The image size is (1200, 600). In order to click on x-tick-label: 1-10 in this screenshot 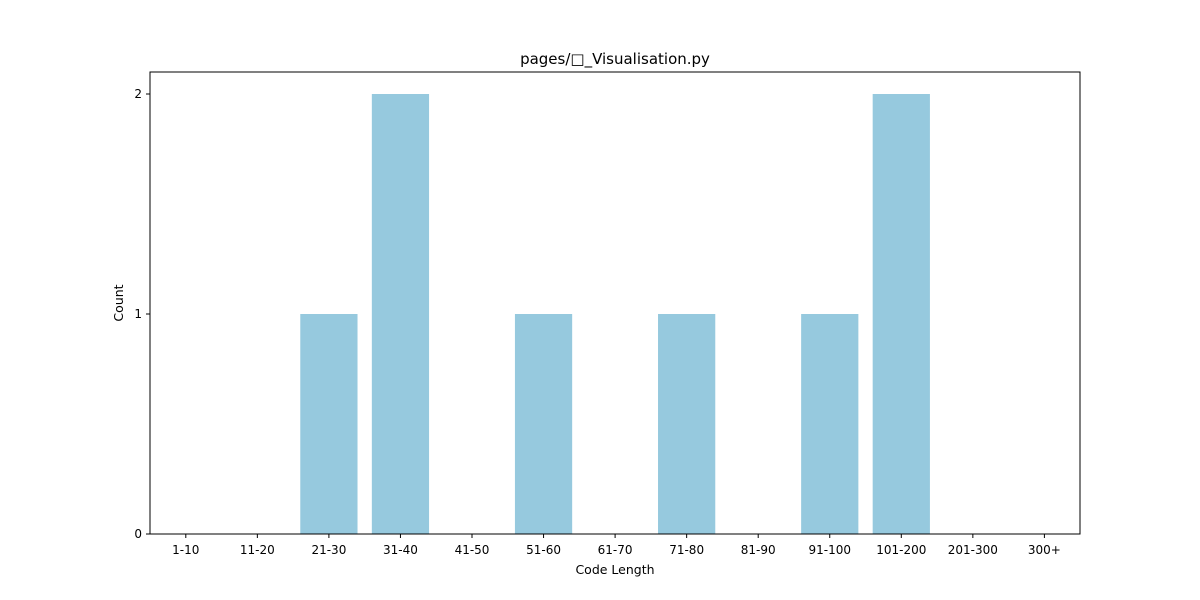, I will do `click(185, 550)`.